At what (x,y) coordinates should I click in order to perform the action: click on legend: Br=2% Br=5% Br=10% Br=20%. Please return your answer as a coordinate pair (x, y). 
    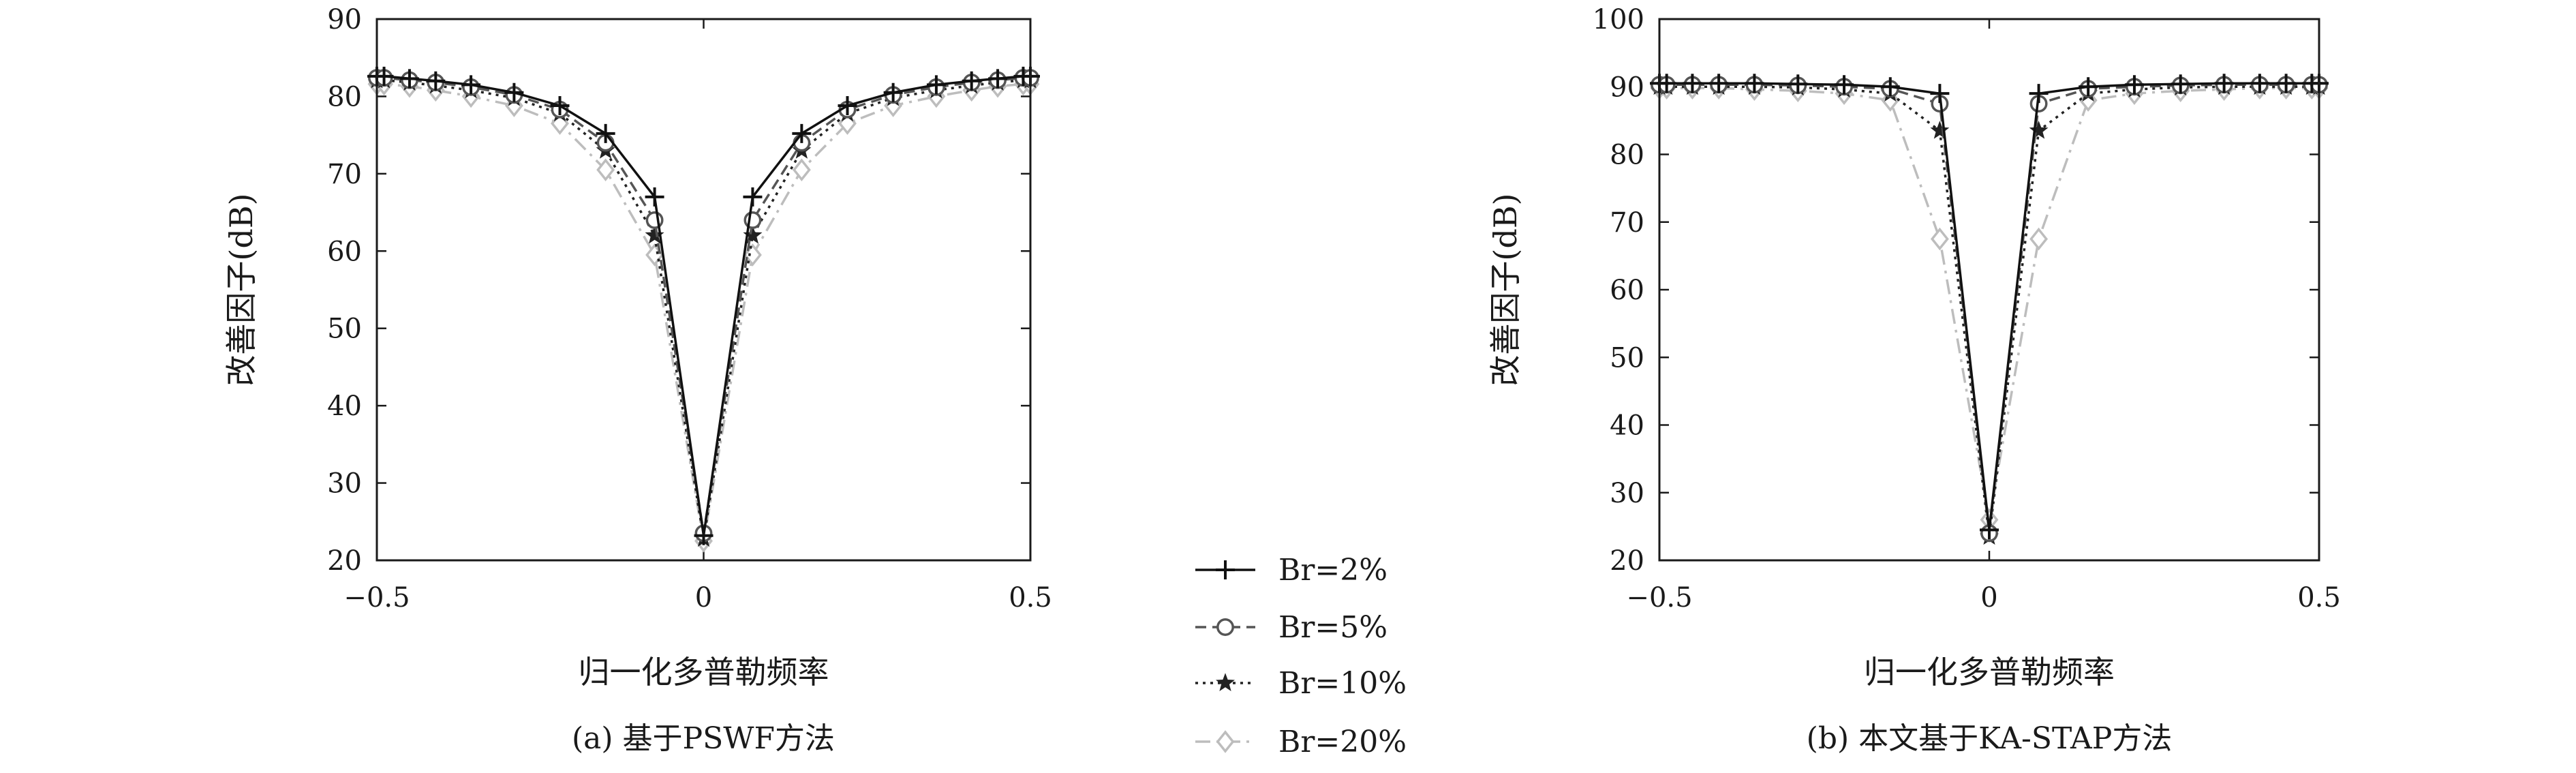
    Looking at the image, I should click on (1301, 656).